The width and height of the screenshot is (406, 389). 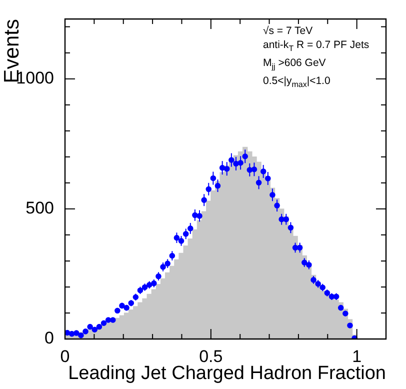 What do you see at coordinates (49, 338) in the screenshot?
I see `y-tick-label: 0` at bounding box center [49, 338].